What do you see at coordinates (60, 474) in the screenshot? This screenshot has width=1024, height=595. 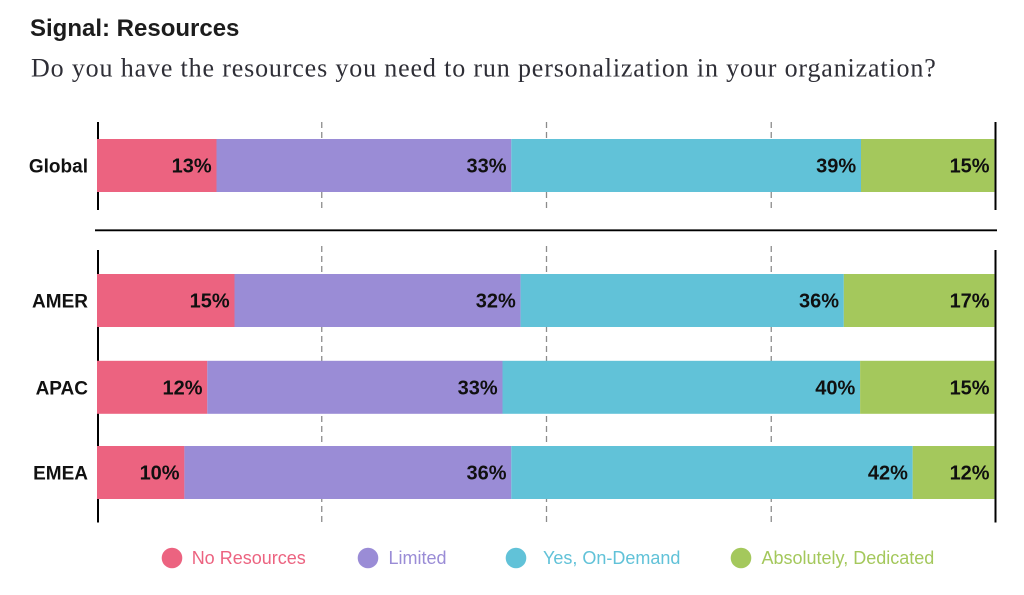 I see `svg-text: EMEA` at bounding box center [60, 474].